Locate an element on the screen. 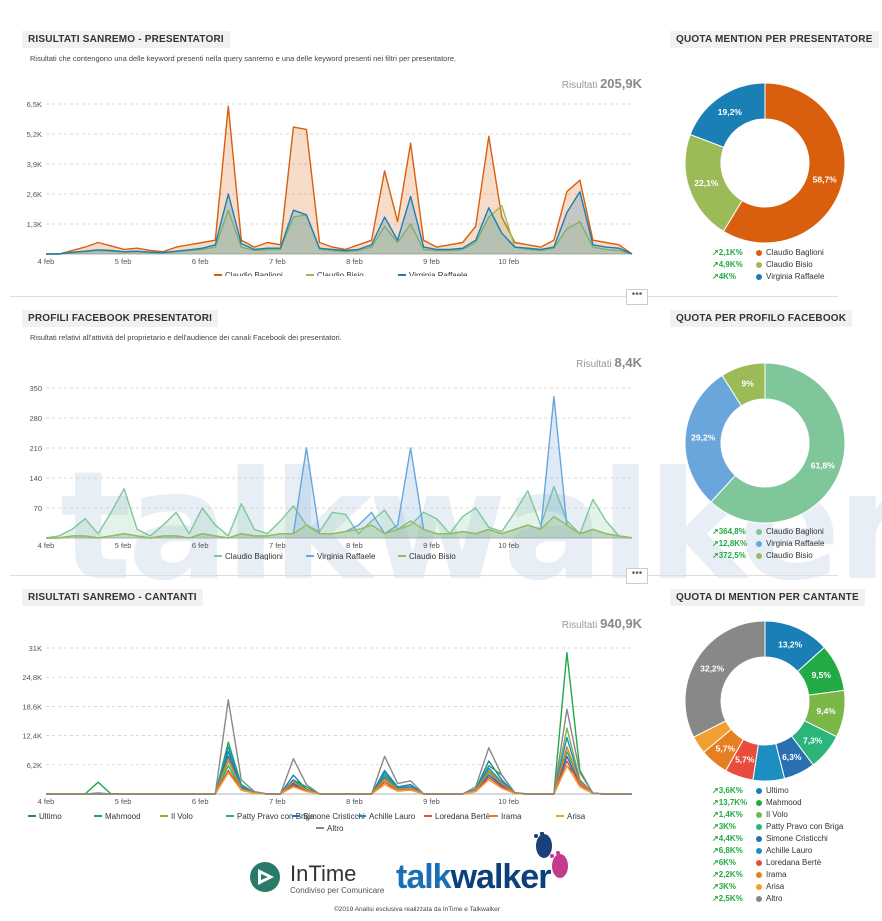 This screenshot has height=921, width=882. legend-label: Altro is located at coordinates (774, 898).